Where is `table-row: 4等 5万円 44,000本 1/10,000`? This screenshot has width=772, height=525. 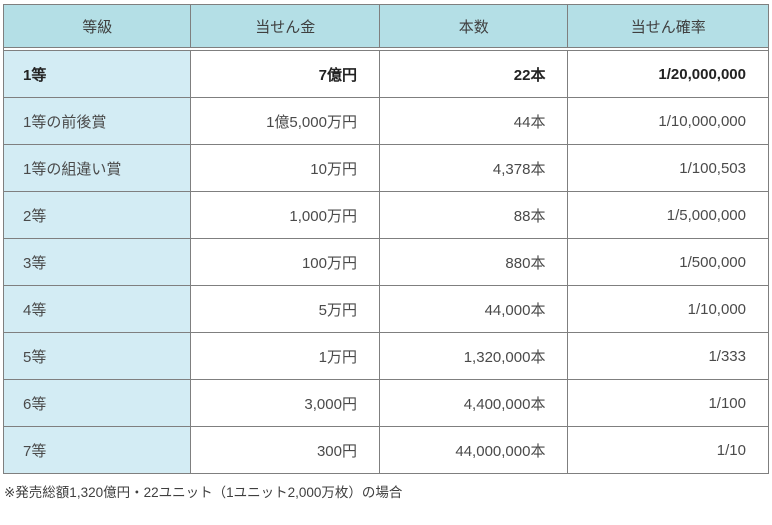
table-row: 4等 5万円 44,000本 1/10,000 is located at coordinates (386, 309).